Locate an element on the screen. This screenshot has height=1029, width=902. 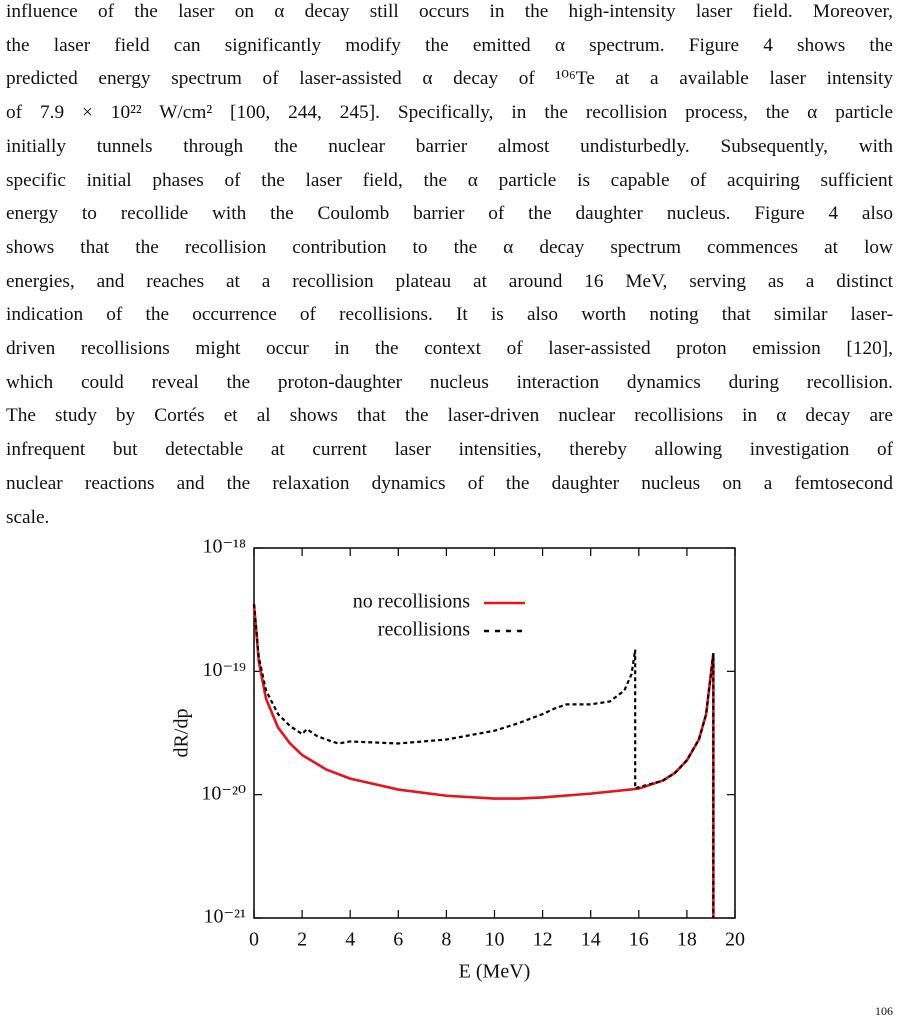
caption-fragment: 106 is located at coordinates (884, 1011).